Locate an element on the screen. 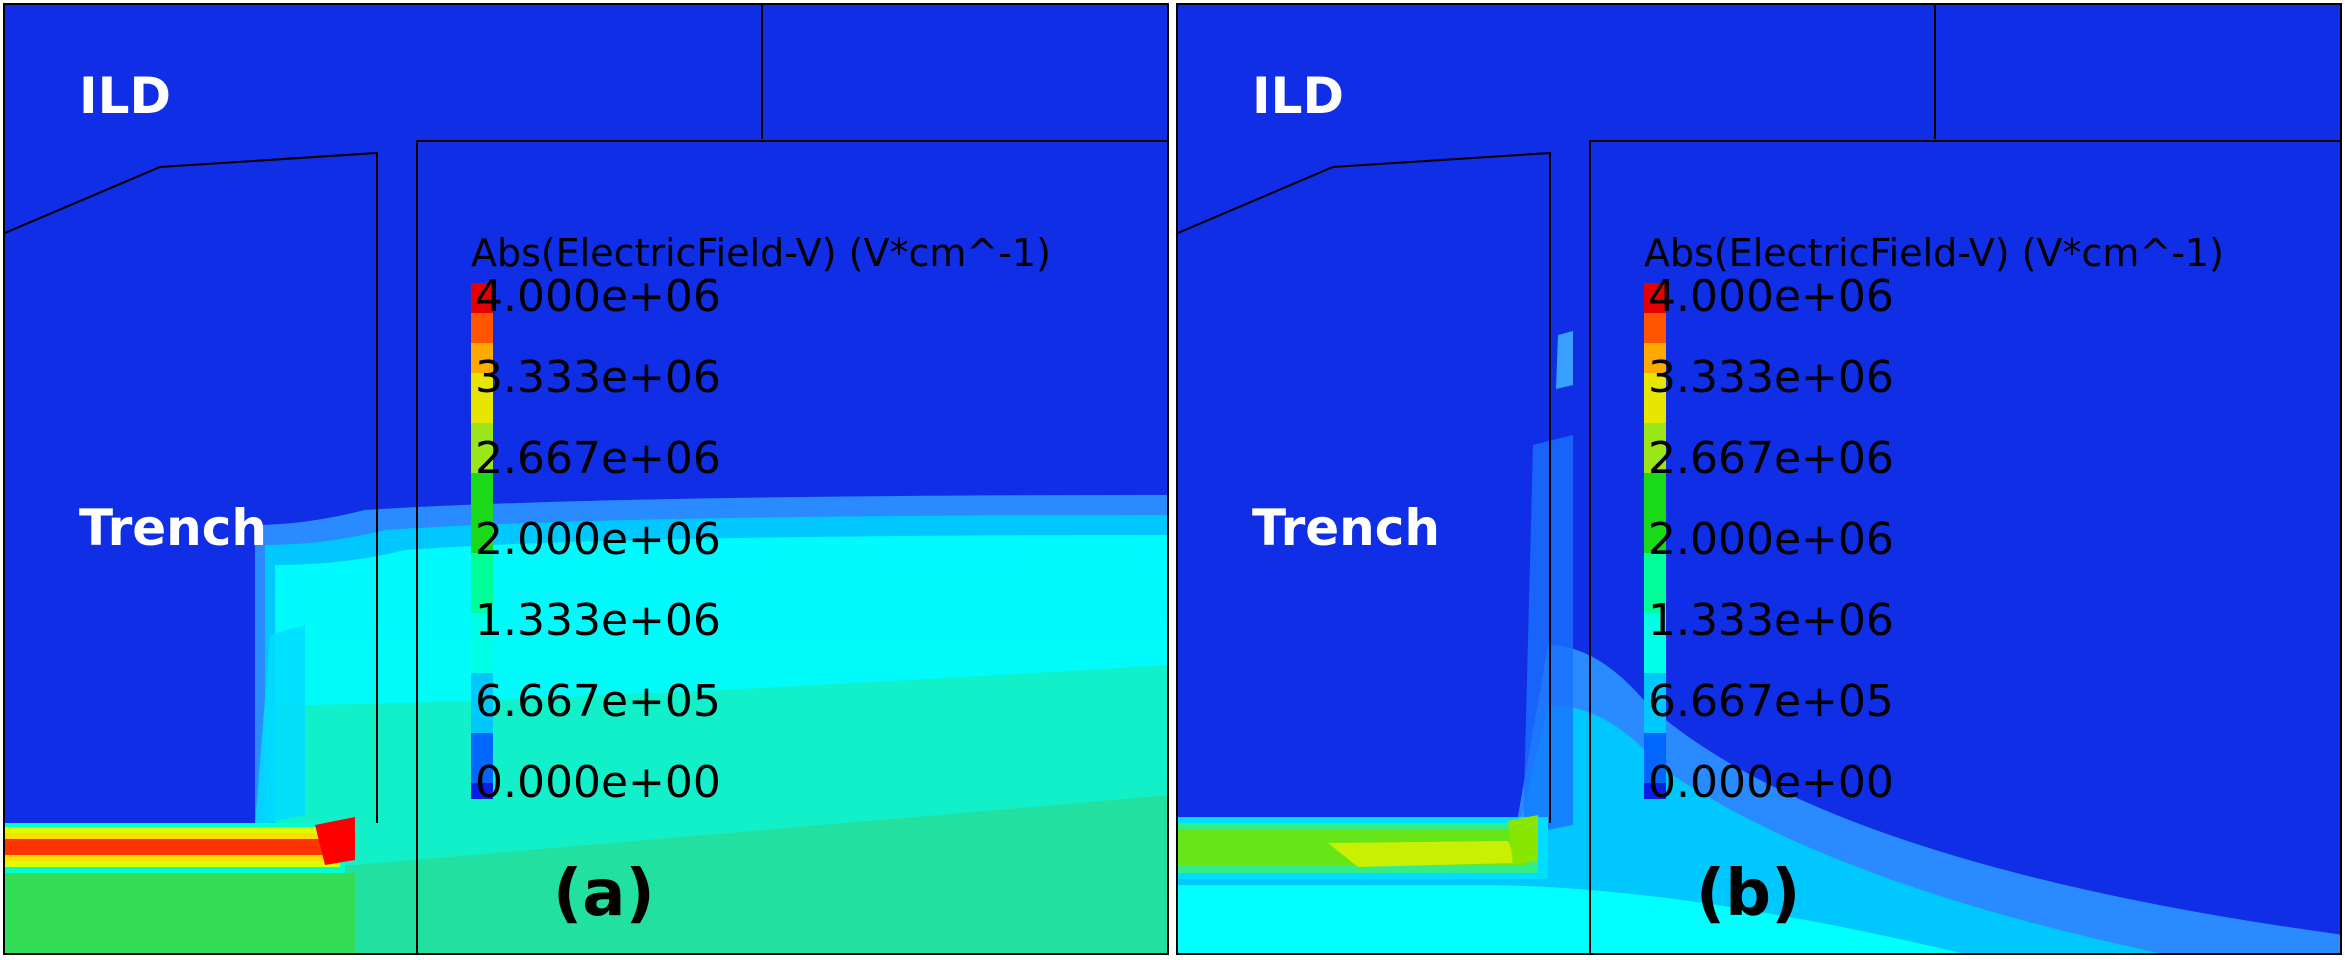 The image size is (2345, 960). panel-label: (b) is located at coordinates (1748, 894).